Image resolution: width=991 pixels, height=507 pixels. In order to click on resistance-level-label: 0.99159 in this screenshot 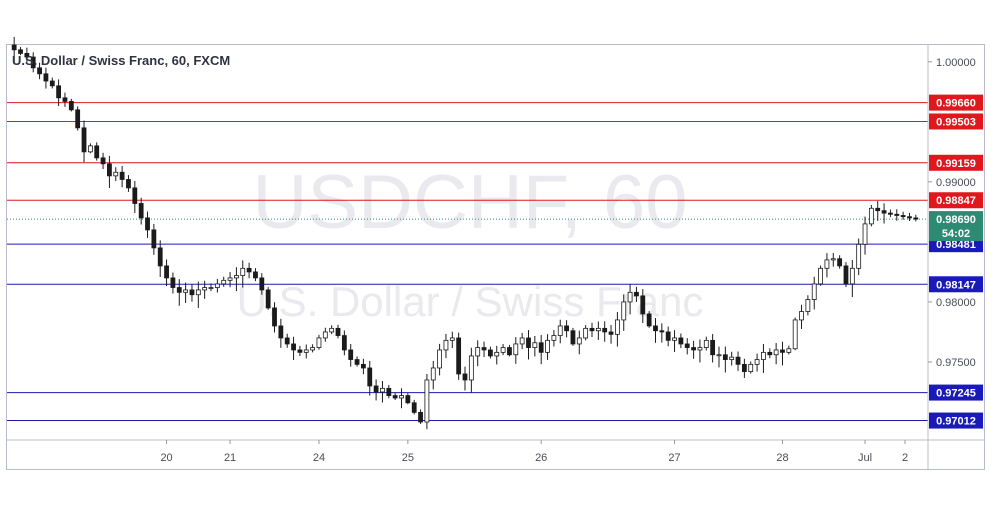, I will do `click(956, 164)`.